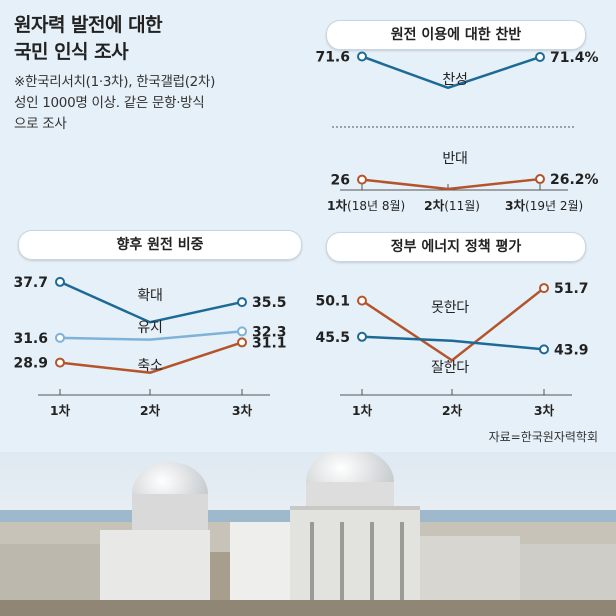  Describe the element at coordinates (332, 338) in the screenshot. I see `chart3-value-잘한다-1: 45.5` at that location.